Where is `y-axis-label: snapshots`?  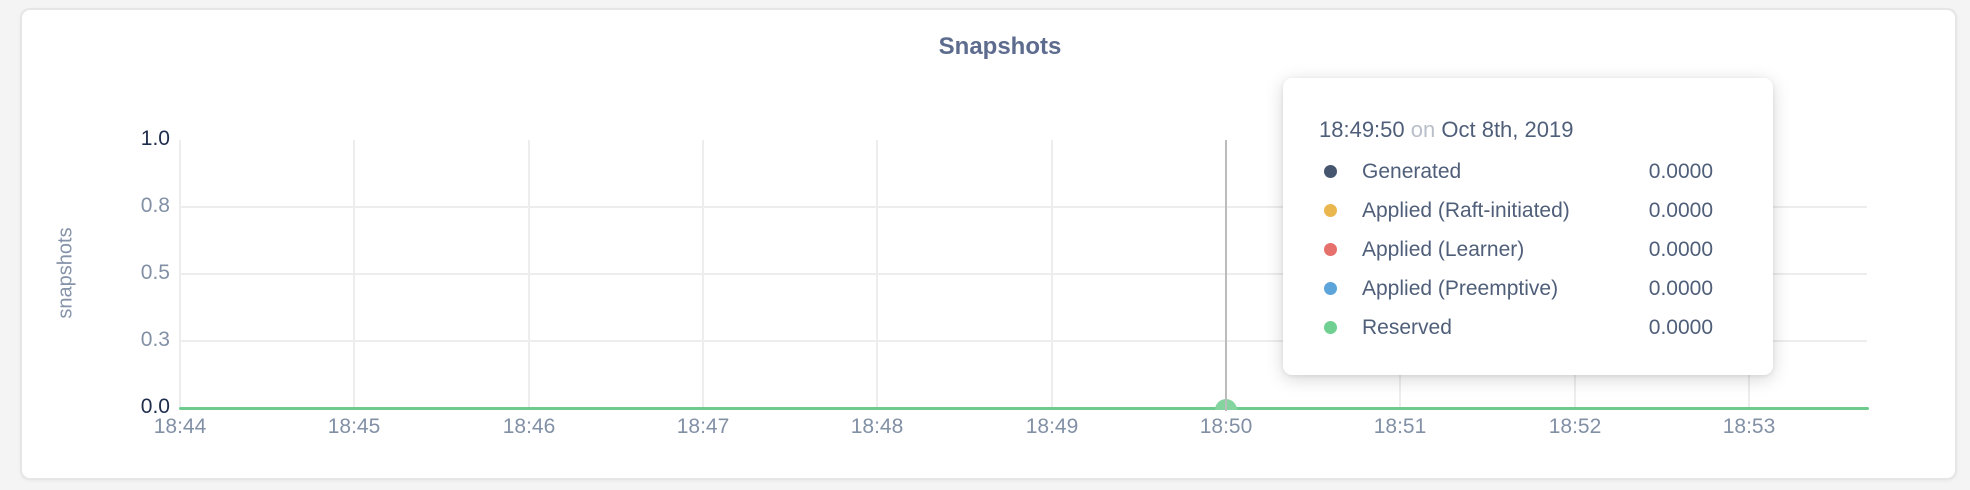
y-axis-label: snapshots is located at coordinates (65, 273).